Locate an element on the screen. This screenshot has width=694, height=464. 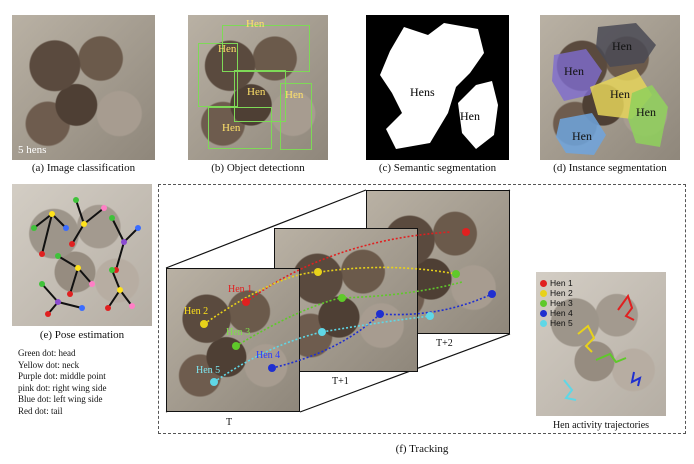
track-legend-item: Hen 5 is located at coordinates (556, 323).